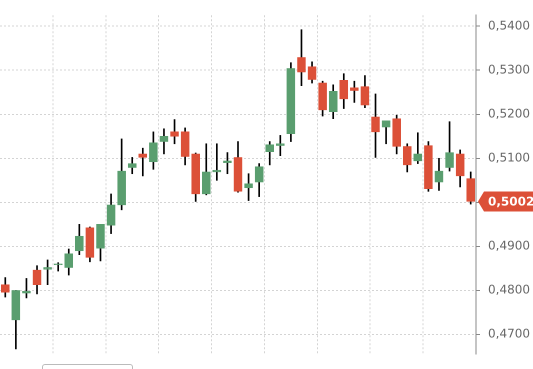 The width and height of the screenshot is (533, 369). I want to click on y-tick-label: 0,4900, so click(509, 245).